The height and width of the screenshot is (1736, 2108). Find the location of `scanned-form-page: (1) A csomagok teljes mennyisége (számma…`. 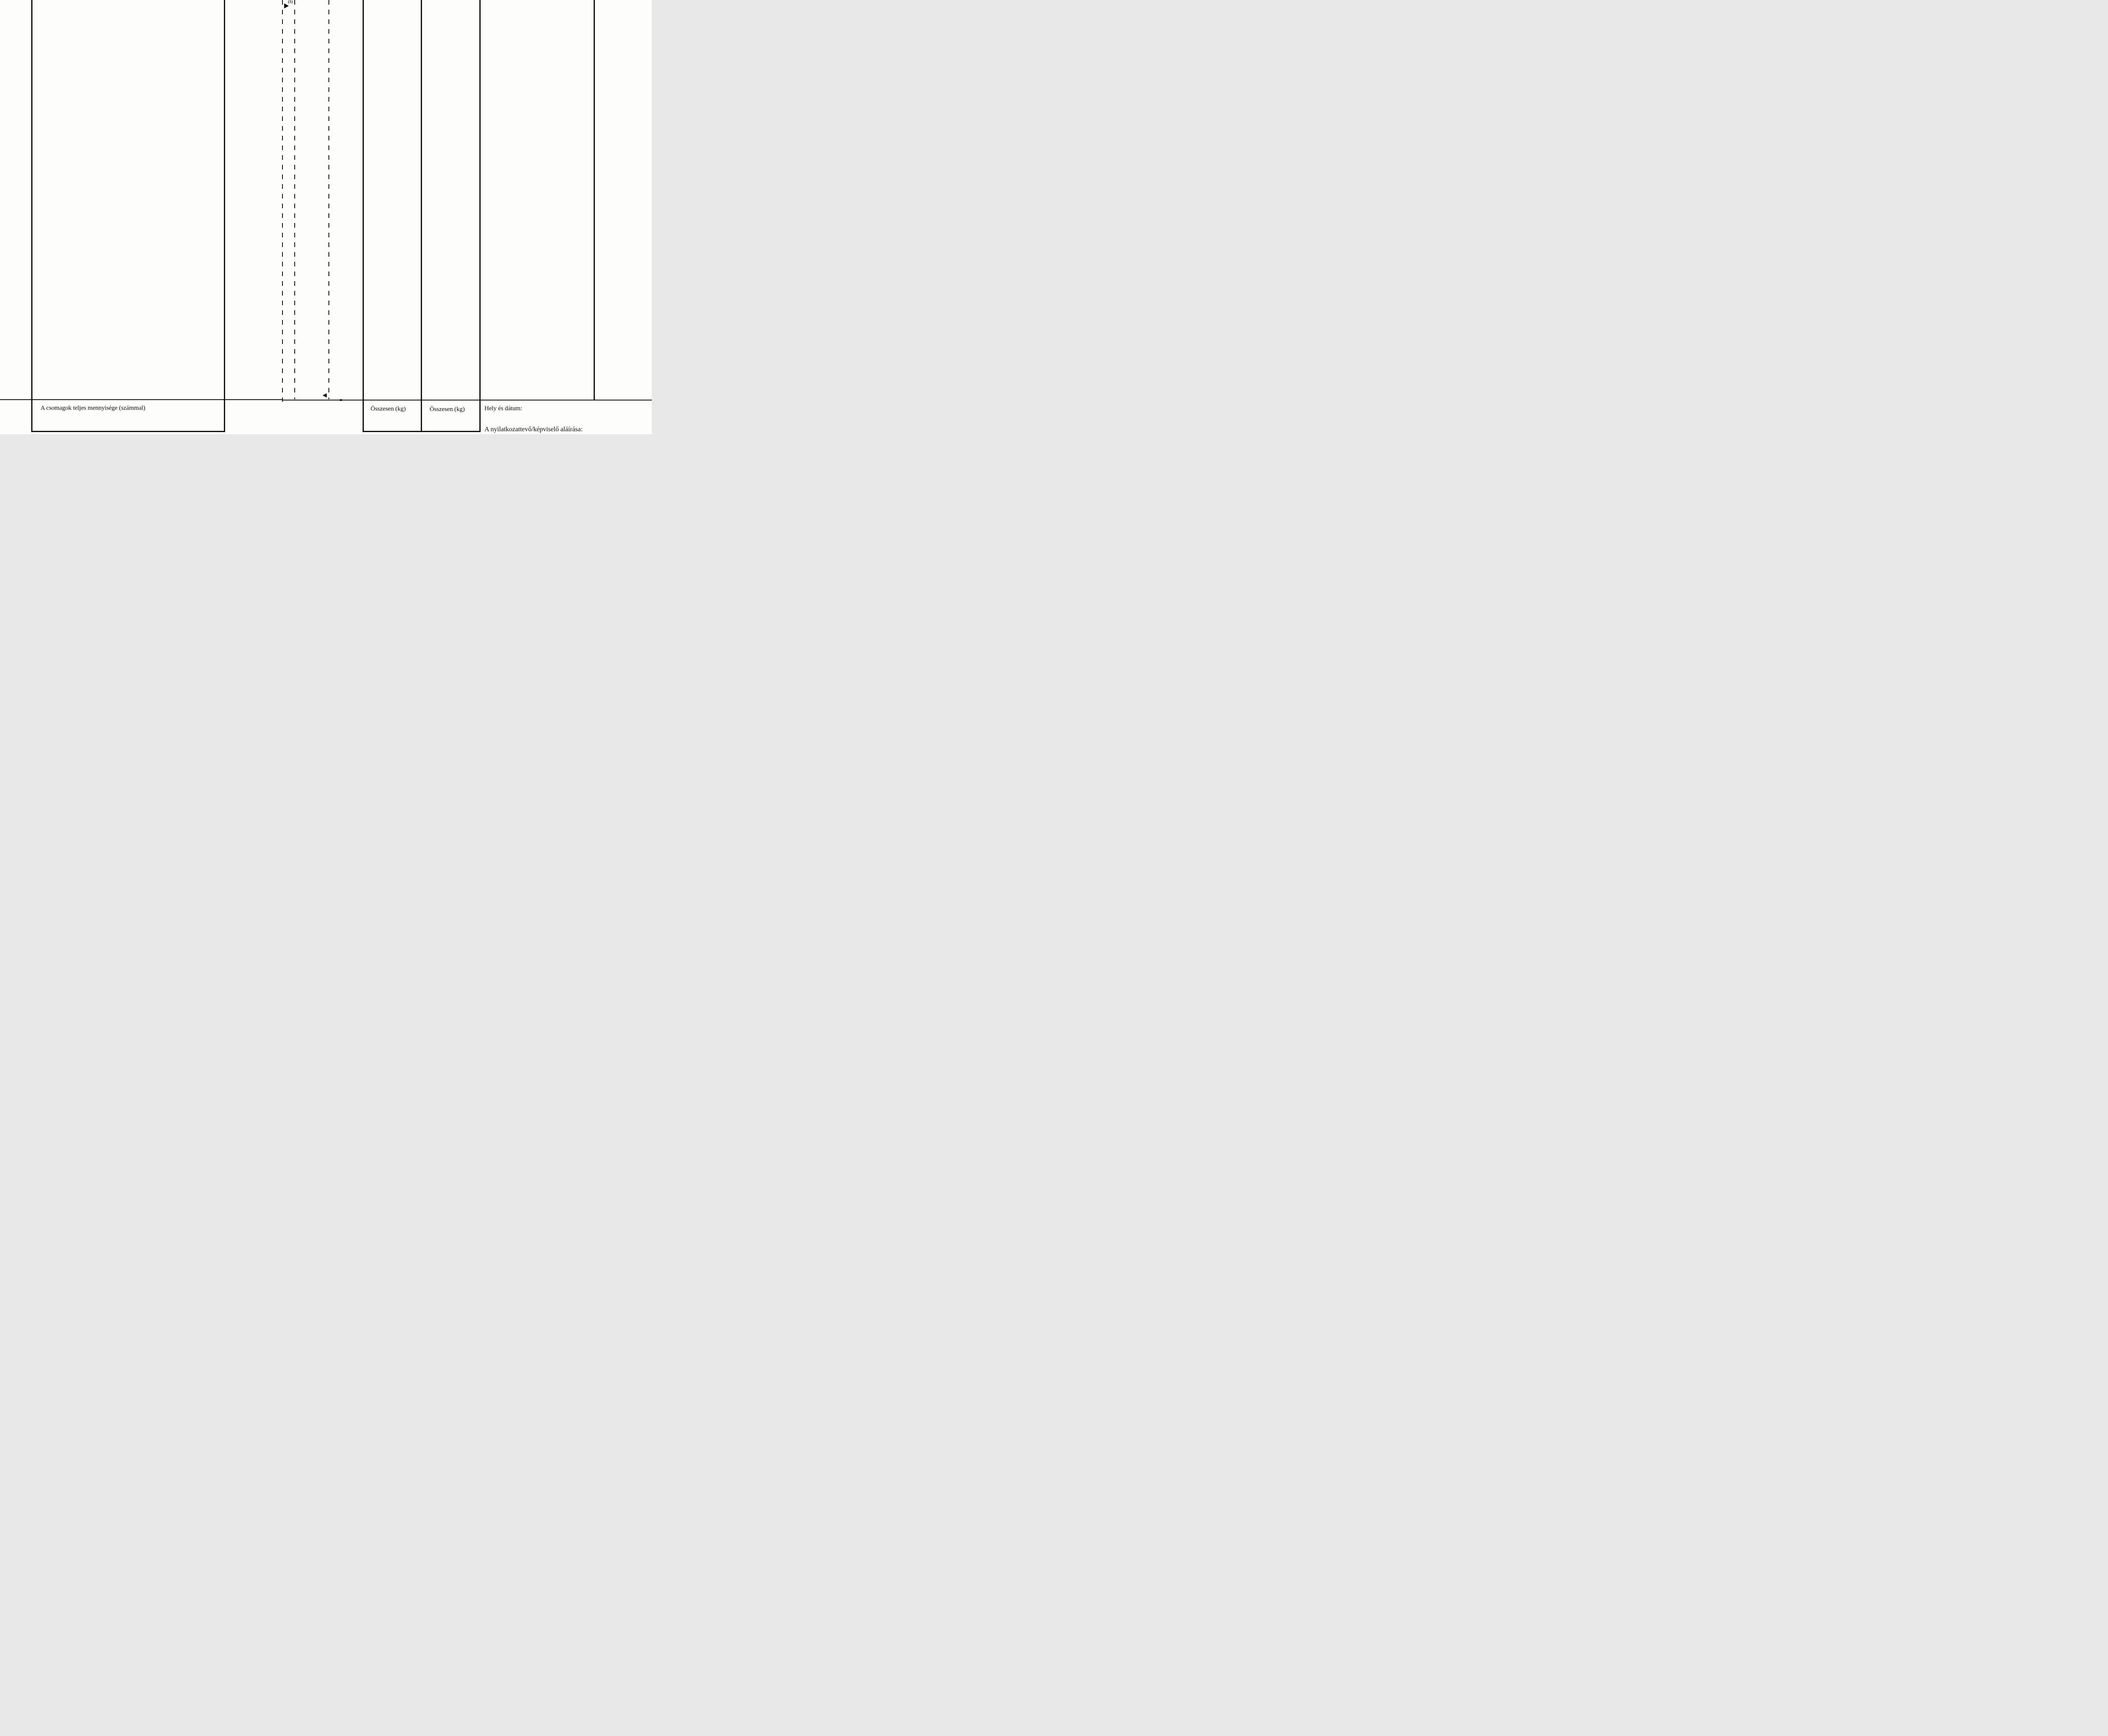

scanned-form-page: (1) A csomagok teljes mennyisége (számma… is located at coordinates (326, 217).